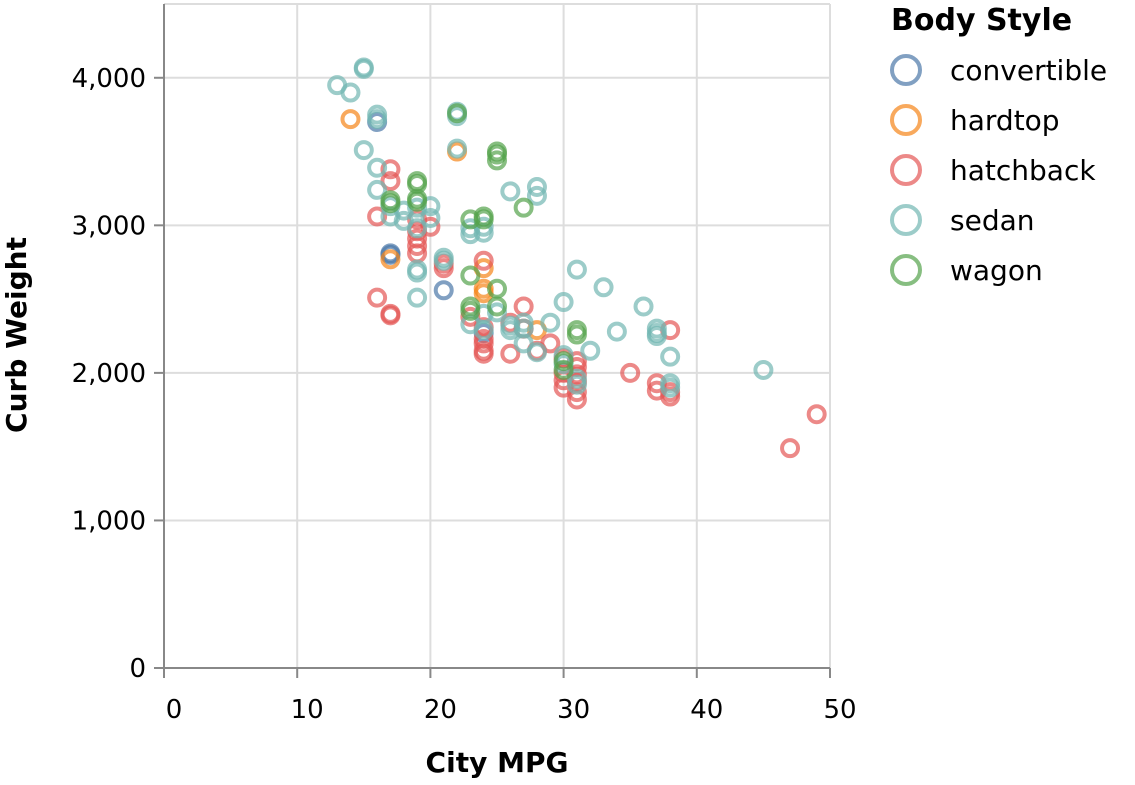 This screenshot has height=785, width=1135. I want to click on x-tick-label: 50, so click(839, 710).